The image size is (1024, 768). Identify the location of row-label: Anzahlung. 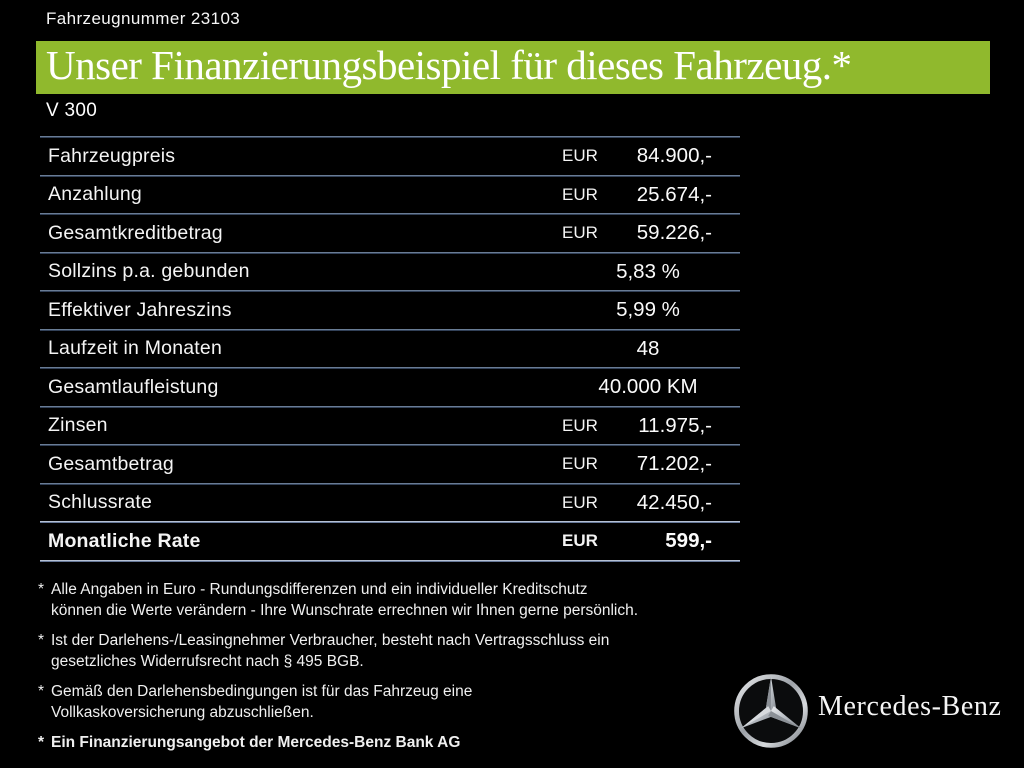
(95, 194).